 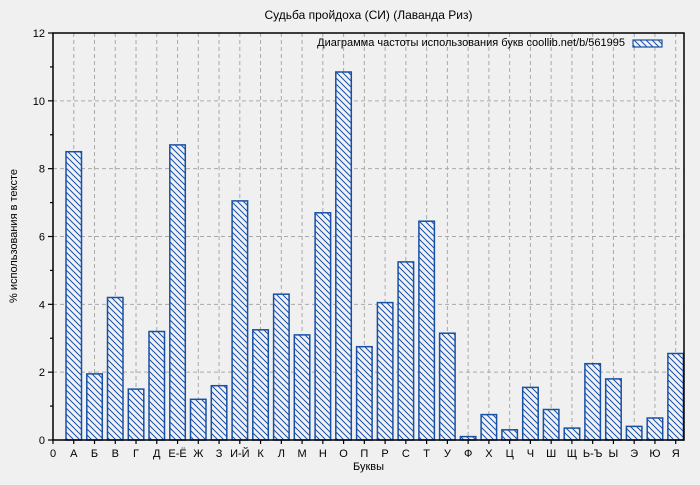 I want to click on x-tick-label: У, so click(x=448, y=454).